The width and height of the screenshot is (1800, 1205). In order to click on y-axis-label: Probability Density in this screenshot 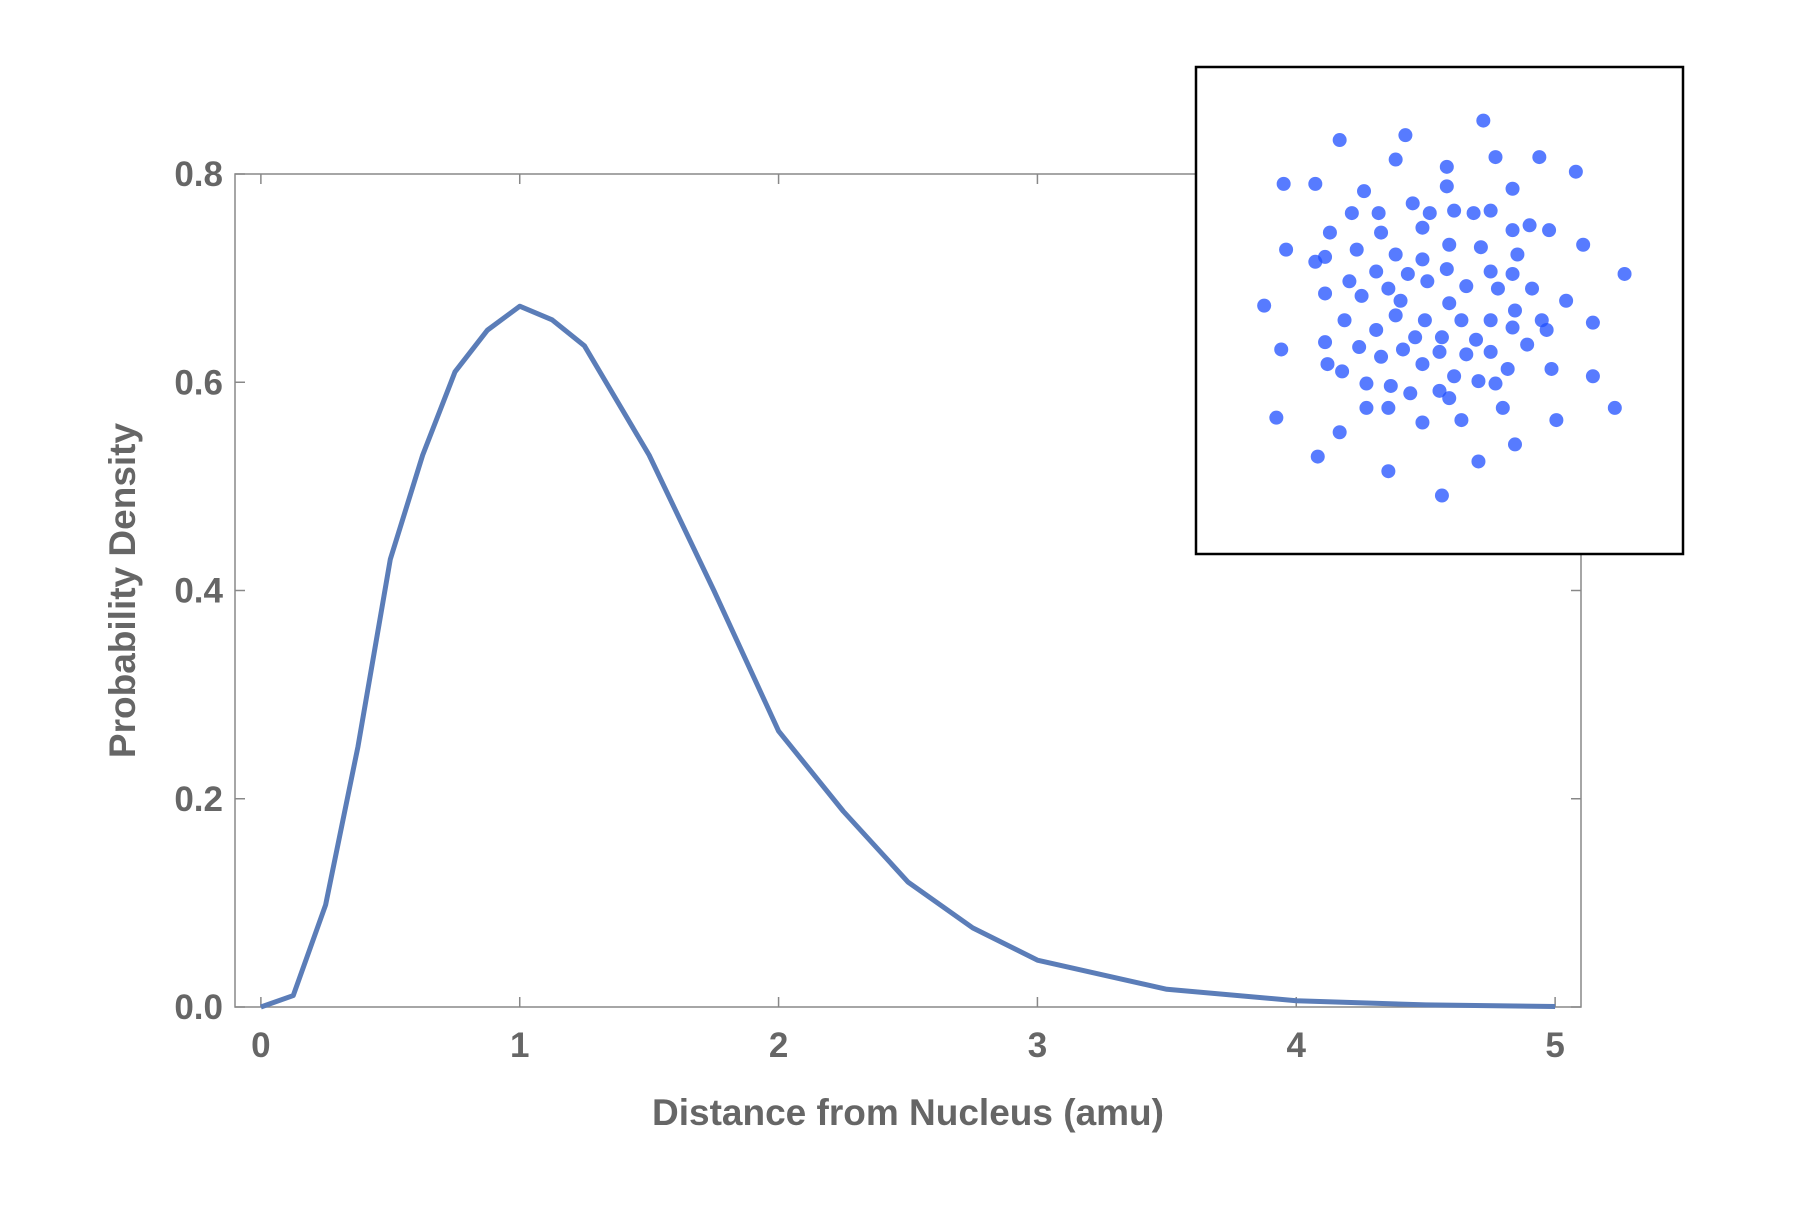, I will do `click(122, 591)`.